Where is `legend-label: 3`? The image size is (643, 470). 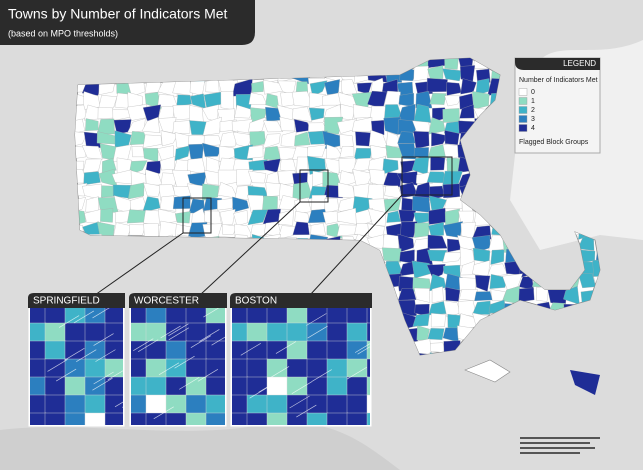
legend-label: 3 is located at coordinates (533, 119).